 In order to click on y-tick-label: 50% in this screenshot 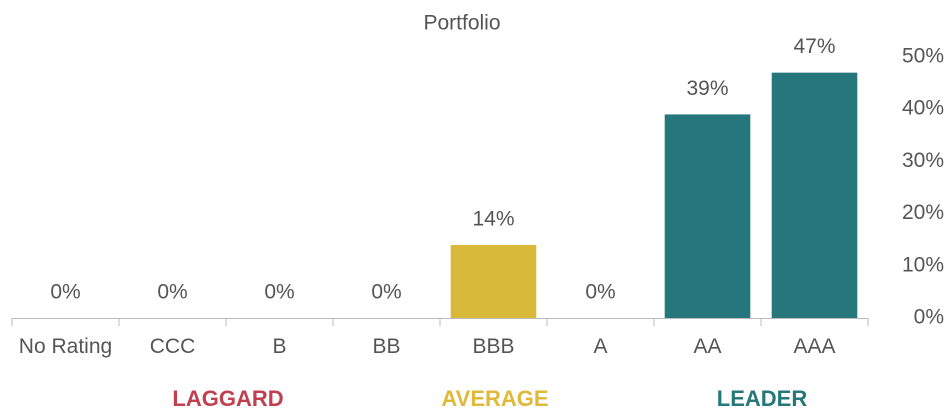, I will do `click(923, 56)`.